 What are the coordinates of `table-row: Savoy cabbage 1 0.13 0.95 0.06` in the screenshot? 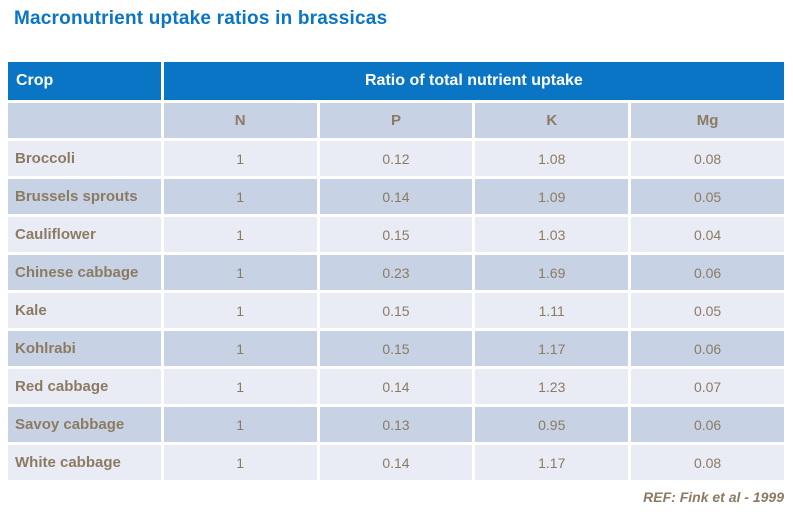 It's located at (396, 424).